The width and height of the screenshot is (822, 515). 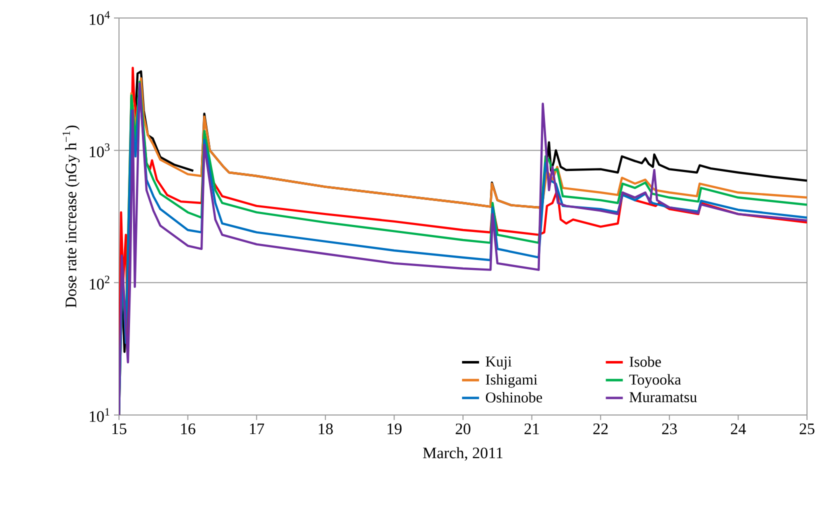 What do you see at coordinates (100, 283) in the screenshot?
I see `y-tick-label: 10$^{2}$` at bounding box center [100, 283].